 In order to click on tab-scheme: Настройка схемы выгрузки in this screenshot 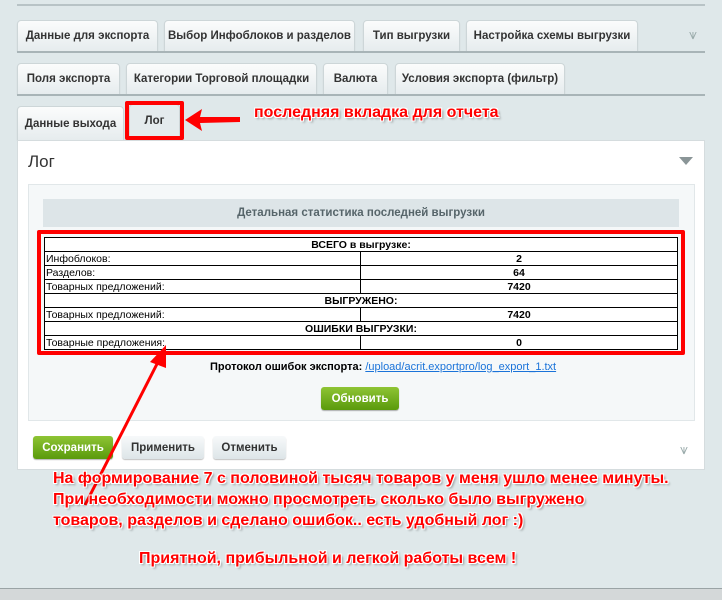, I will do `click(552, 35)`.